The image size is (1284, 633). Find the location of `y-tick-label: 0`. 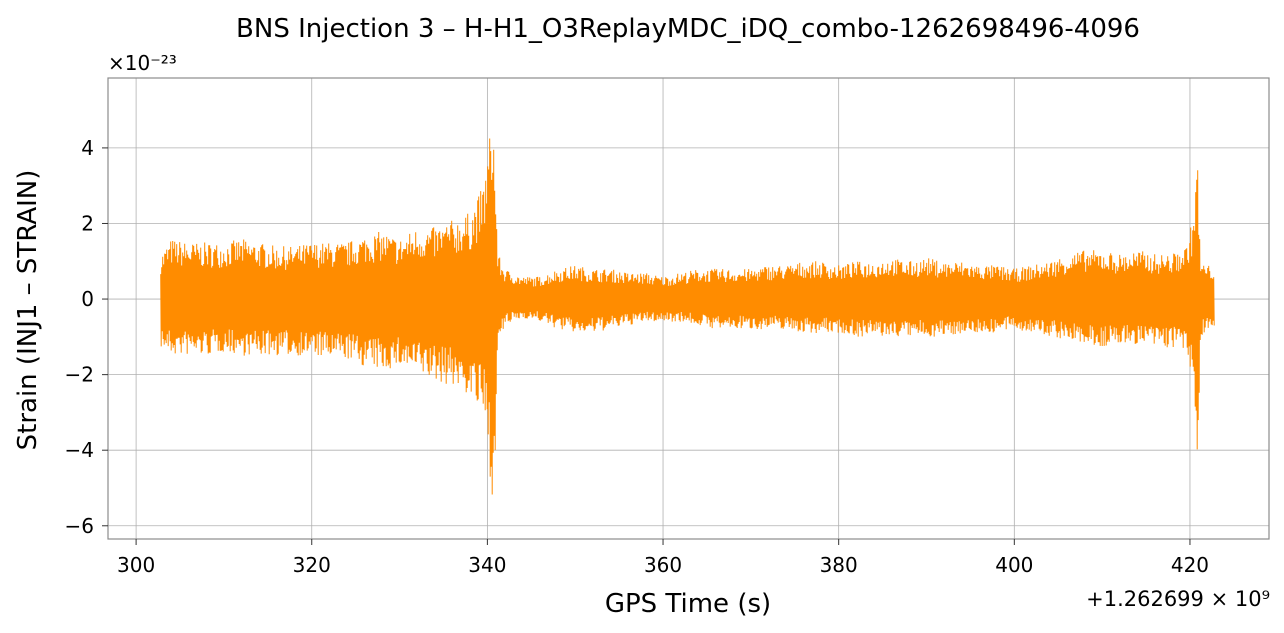

y-tick-label: 0 is located at coordinates (87, 299).